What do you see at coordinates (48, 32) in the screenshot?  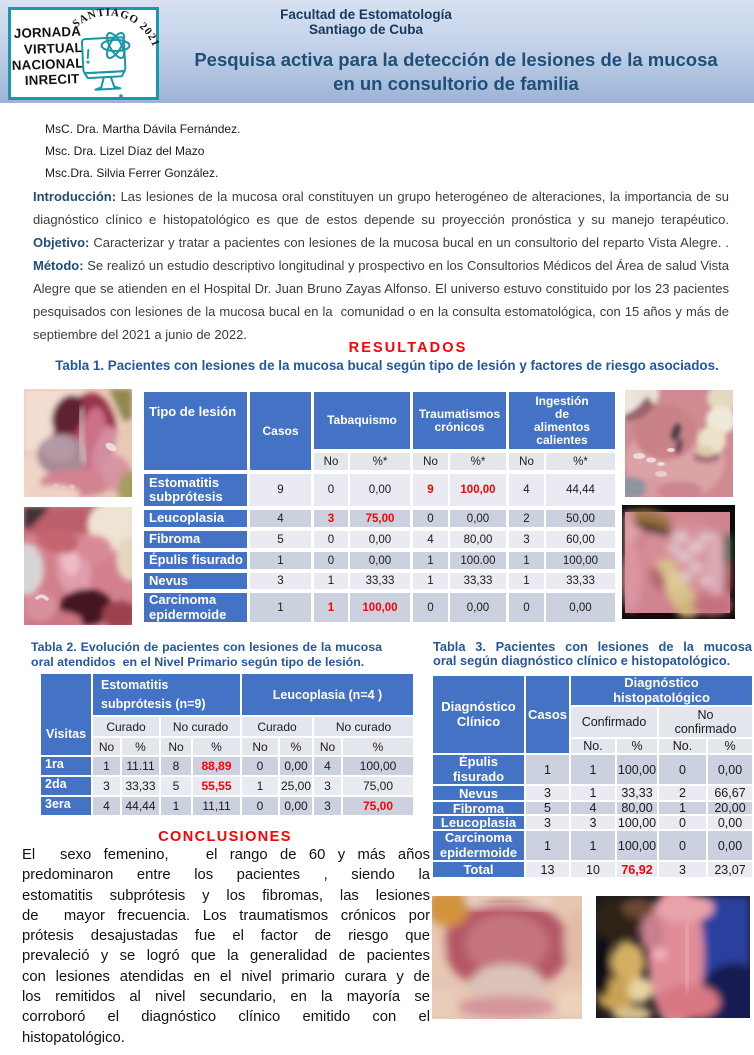 I see `svg-text: JORNADA` at bounding box center [48, 32].